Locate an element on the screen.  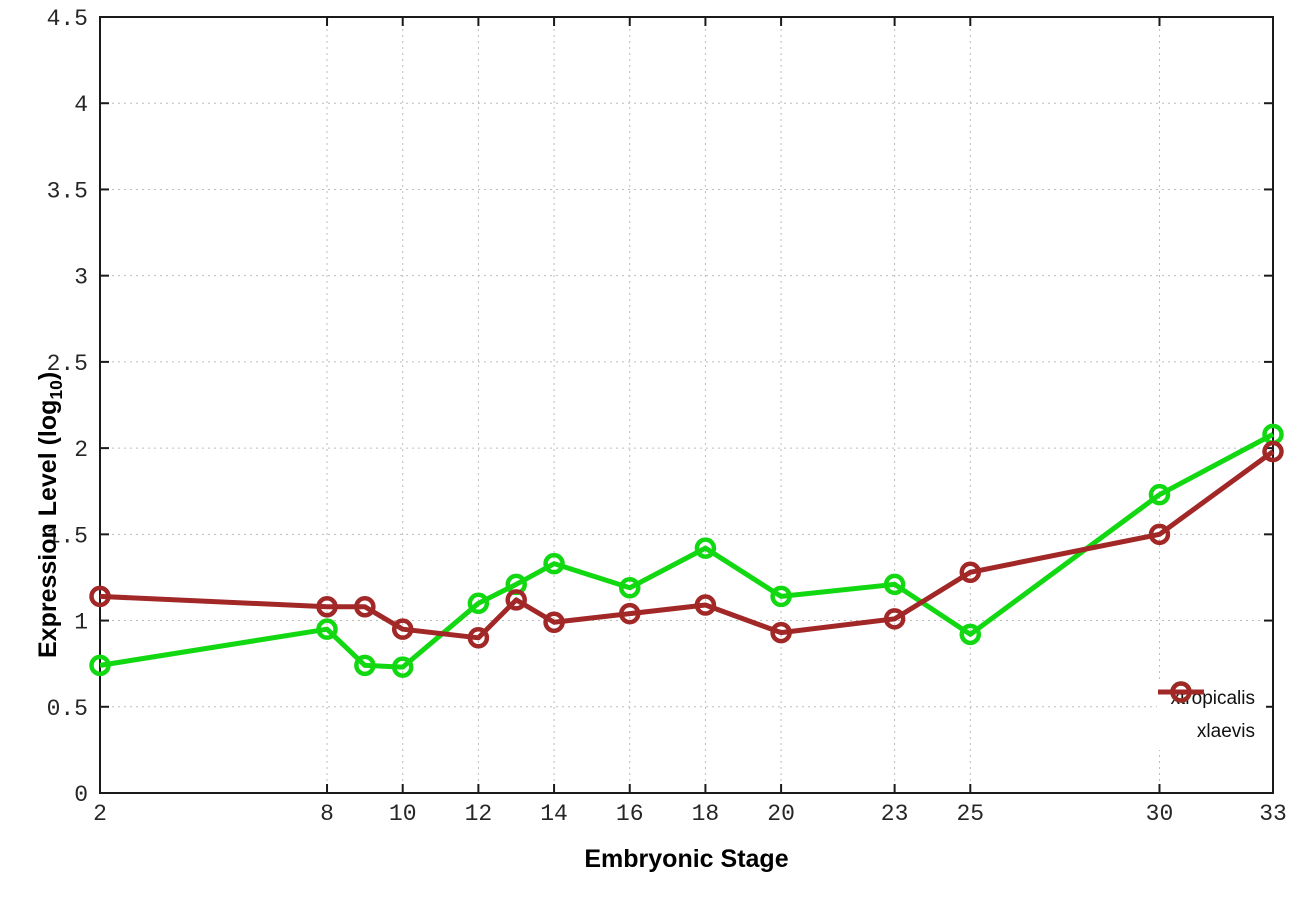
y-tick-label: 2 is located at coordinates (81, 450).